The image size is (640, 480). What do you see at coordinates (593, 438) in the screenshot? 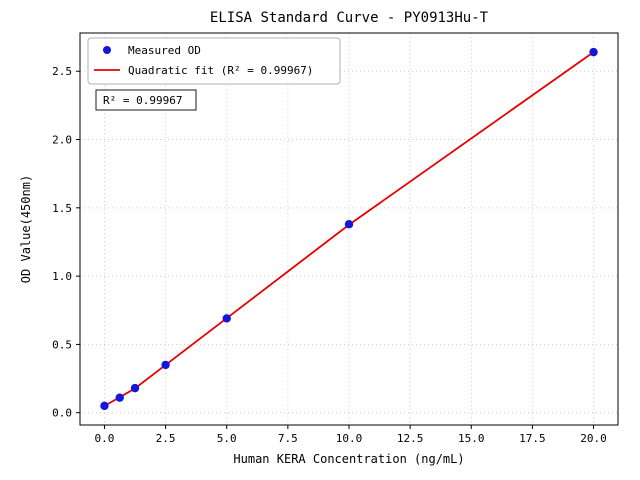
I see `x-tick-label: 20.0` at bounding box center [593, 438].